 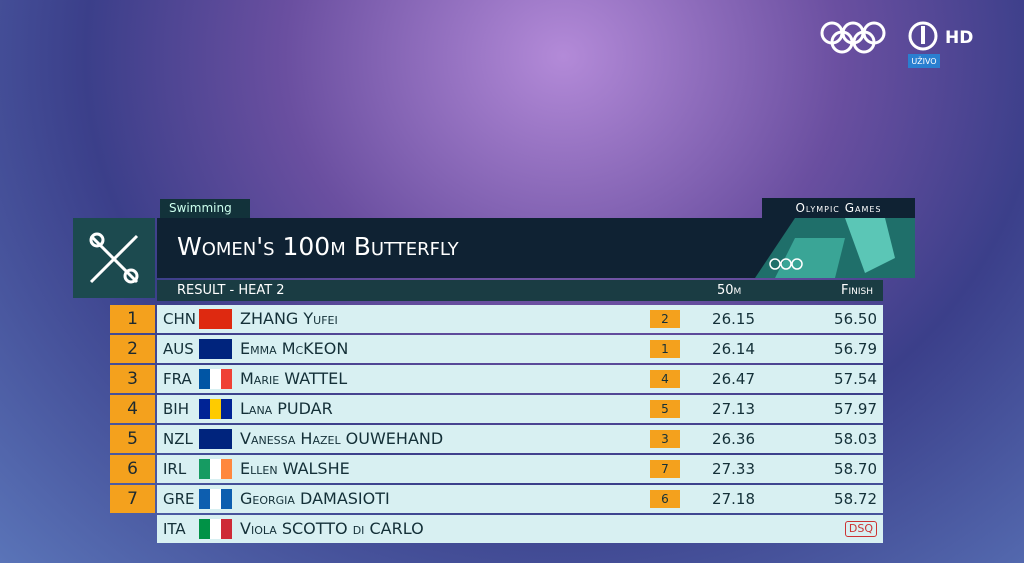 I want to click on athlete-name: Viola SCOTTO di CARLO, so click(x=332, y=528).